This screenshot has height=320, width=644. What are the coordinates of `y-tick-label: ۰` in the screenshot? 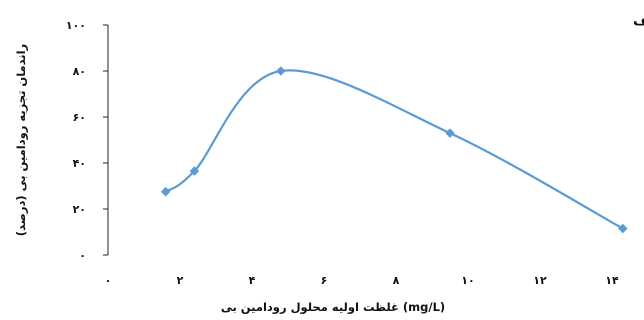 It's located at (82, 255).